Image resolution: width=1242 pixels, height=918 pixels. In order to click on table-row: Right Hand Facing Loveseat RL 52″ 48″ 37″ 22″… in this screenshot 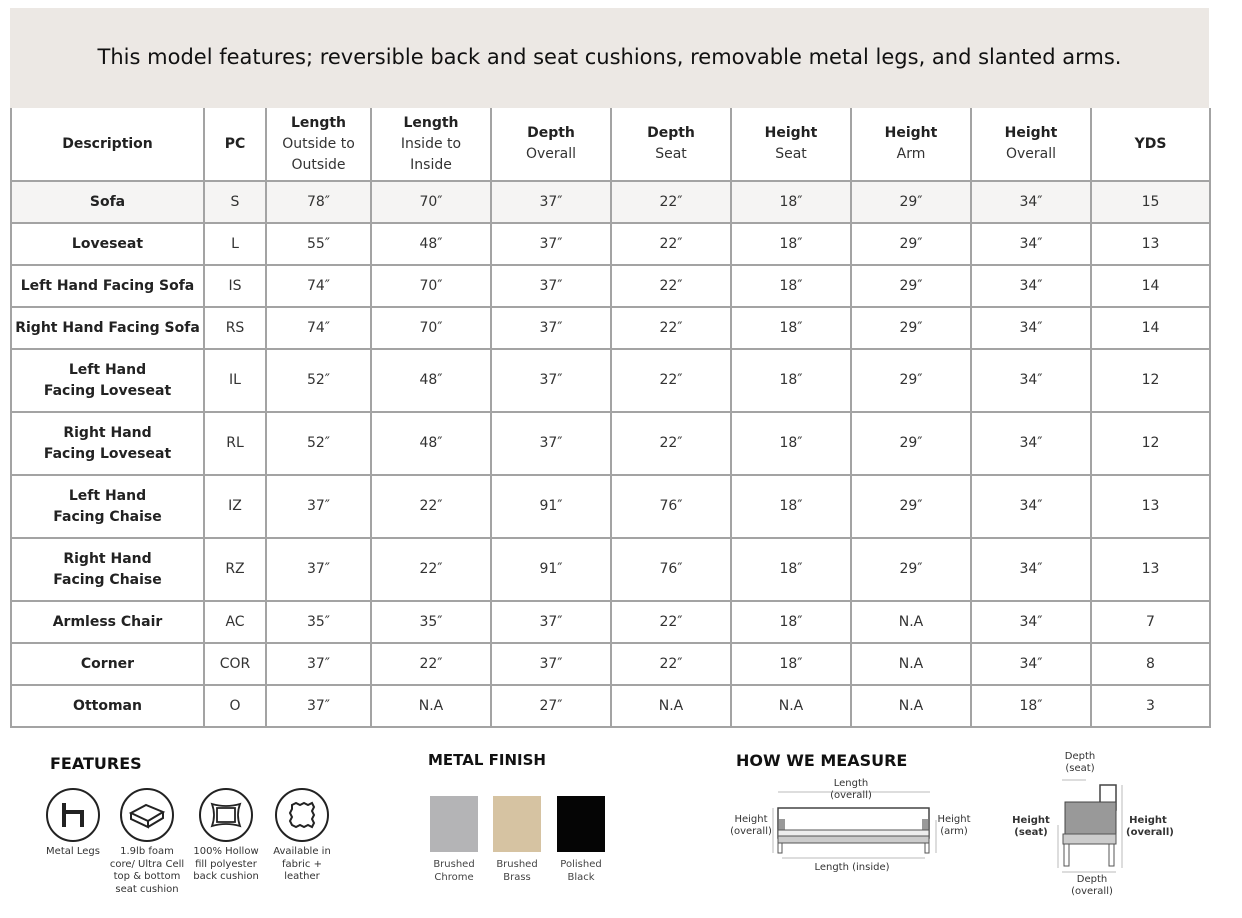, I will do `click(610, 443)`.